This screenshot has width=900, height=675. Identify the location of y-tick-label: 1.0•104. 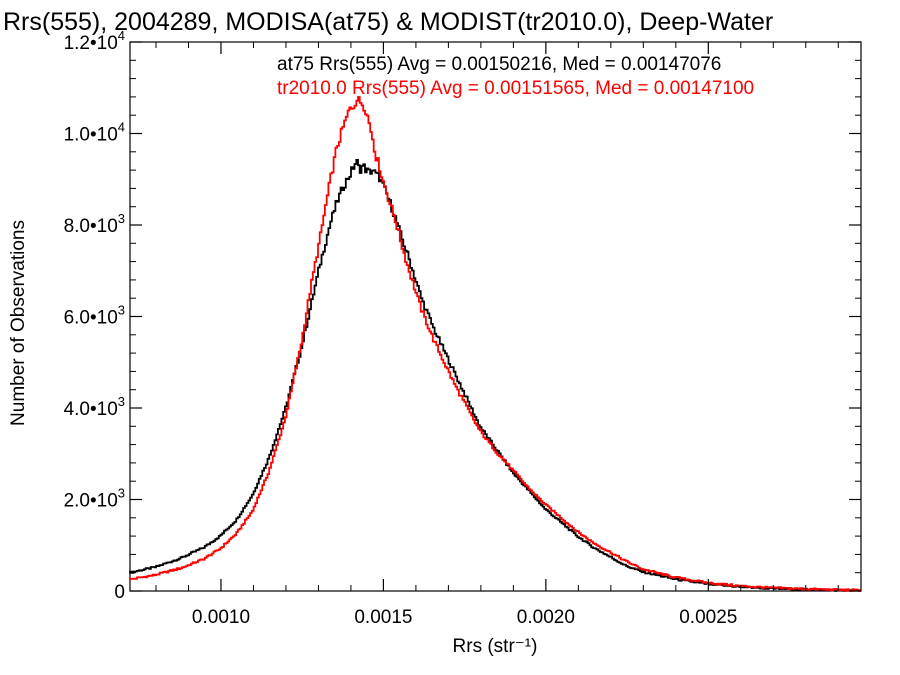
(94, 133).